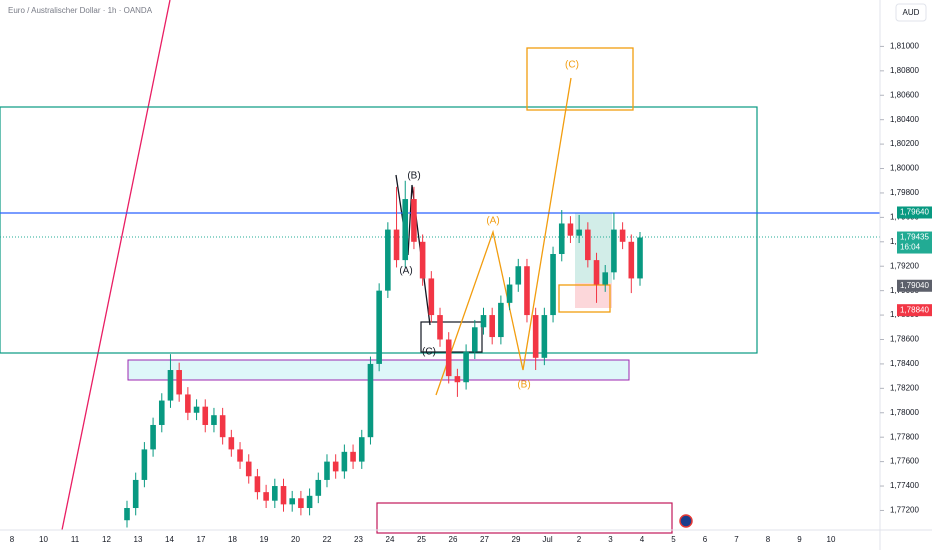  What do you see at coordinates (484, 539) in the screenshot?
I see `x-tick-label: 27` at bounding box center [484, 539].